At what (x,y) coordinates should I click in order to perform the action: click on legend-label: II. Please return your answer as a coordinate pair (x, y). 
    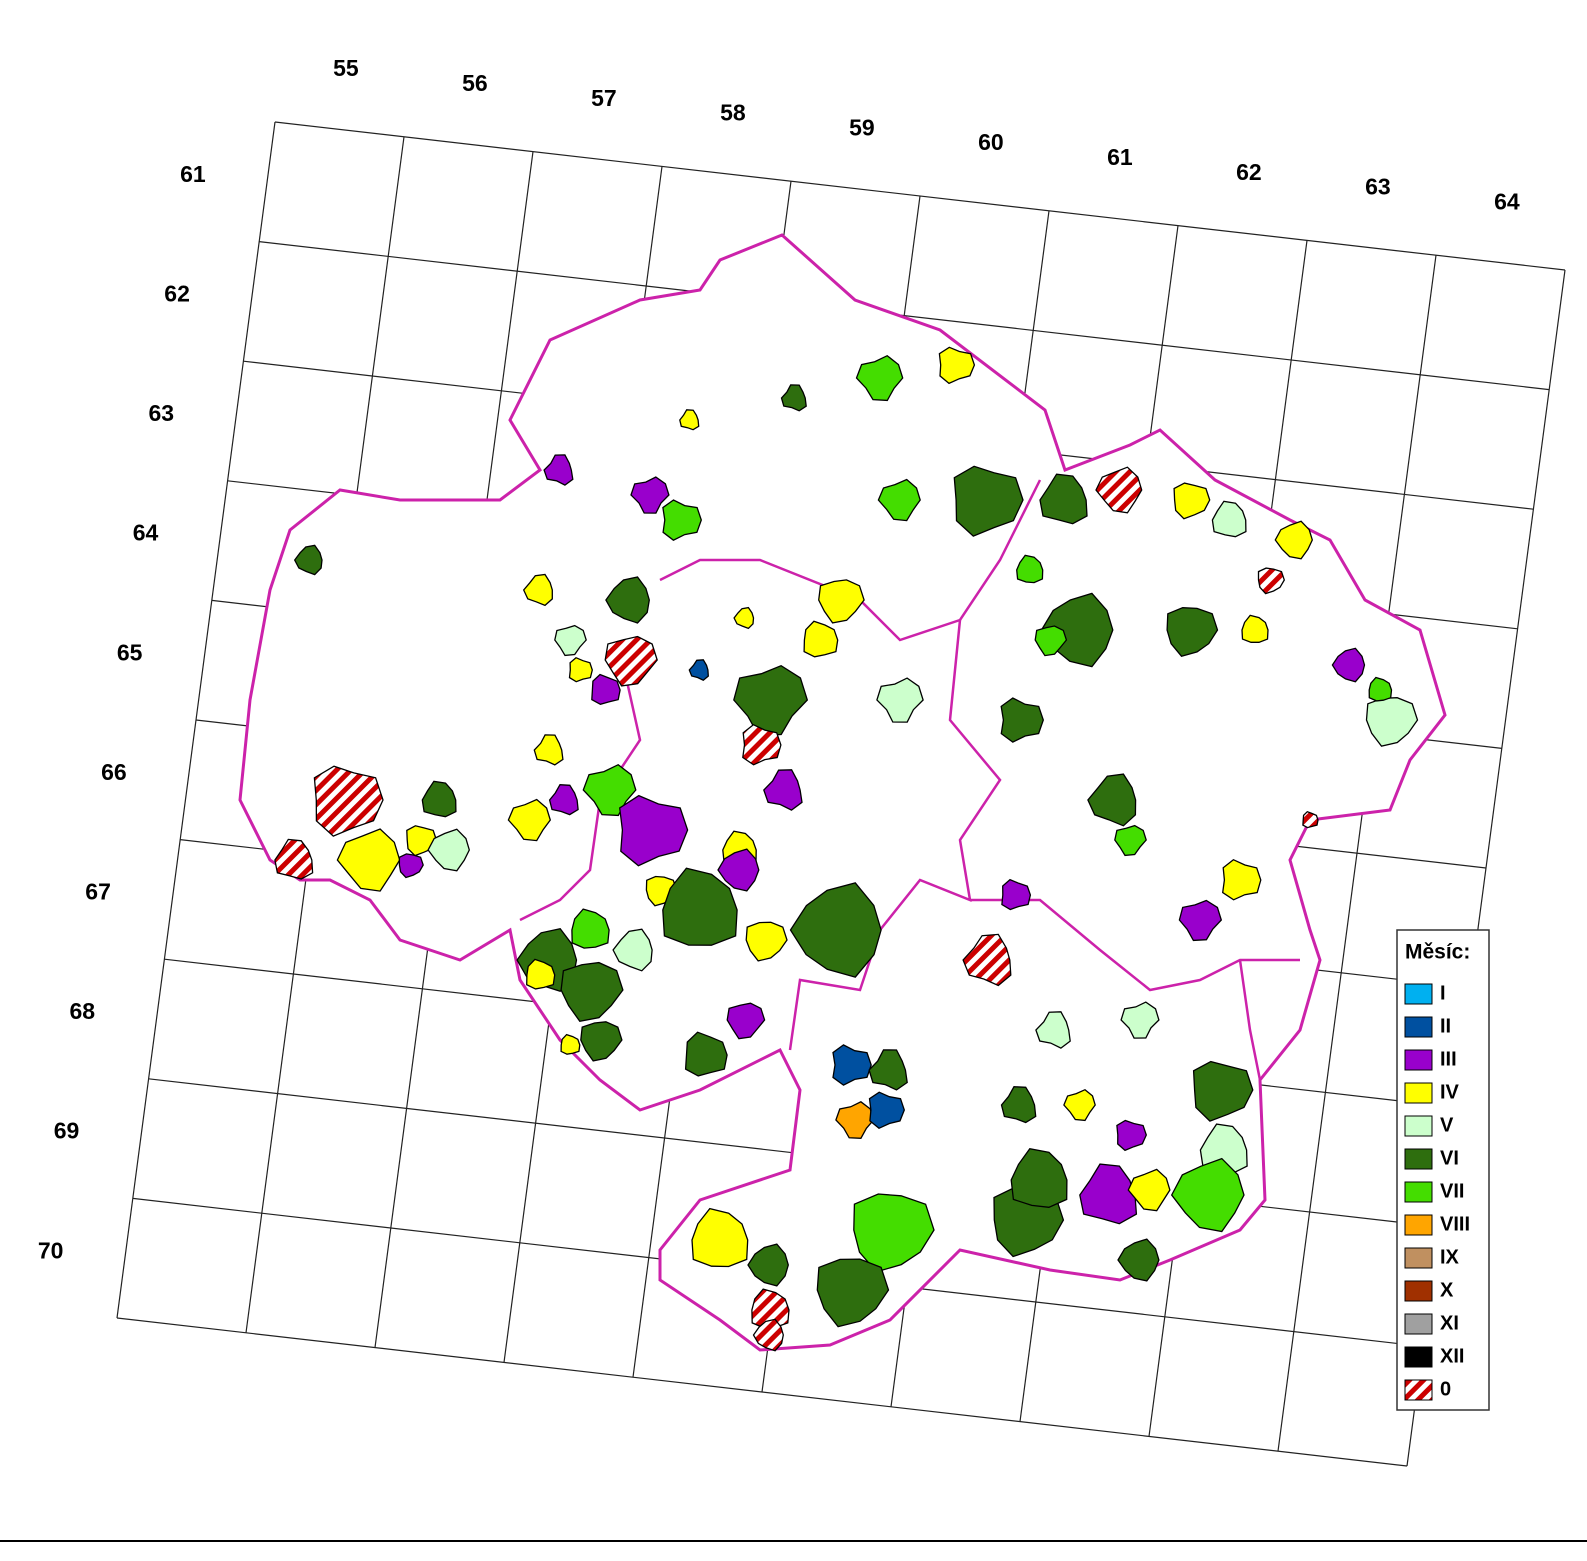
    Looking at the image, I should click on (1445, 1026).